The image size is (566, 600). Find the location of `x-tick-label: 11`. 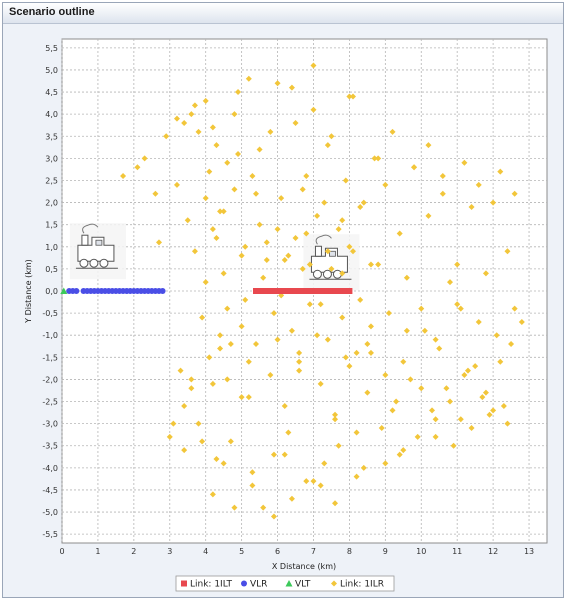

x-tick-label: 11 is located at coordinates (457, 551).